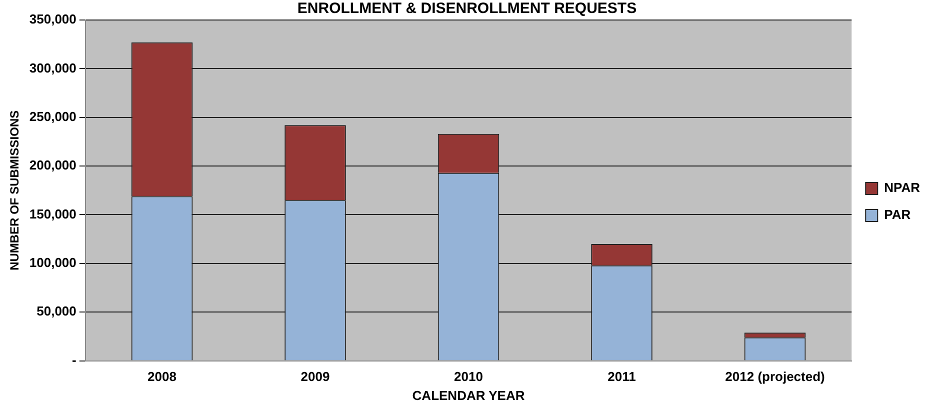  What do you see at coordinates (468, 376) in the screenshot?
I see `x-tick-label: 2010` at bounding box center [468, 376].